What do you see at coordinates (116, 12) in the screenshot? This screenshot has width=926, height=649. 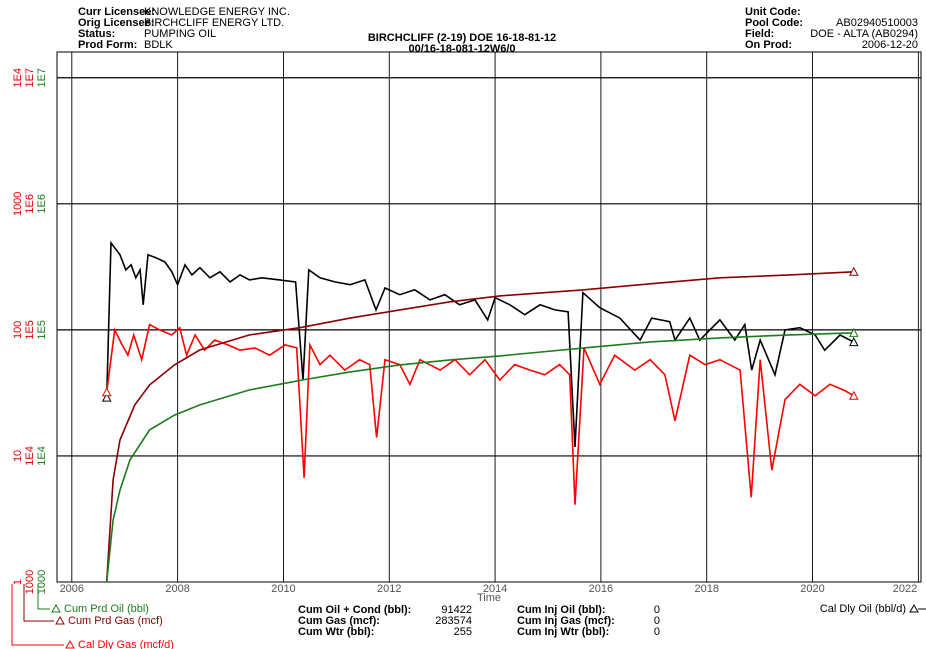 I see `header-label: Curr Licensee:` at bounding box center [116, 12].